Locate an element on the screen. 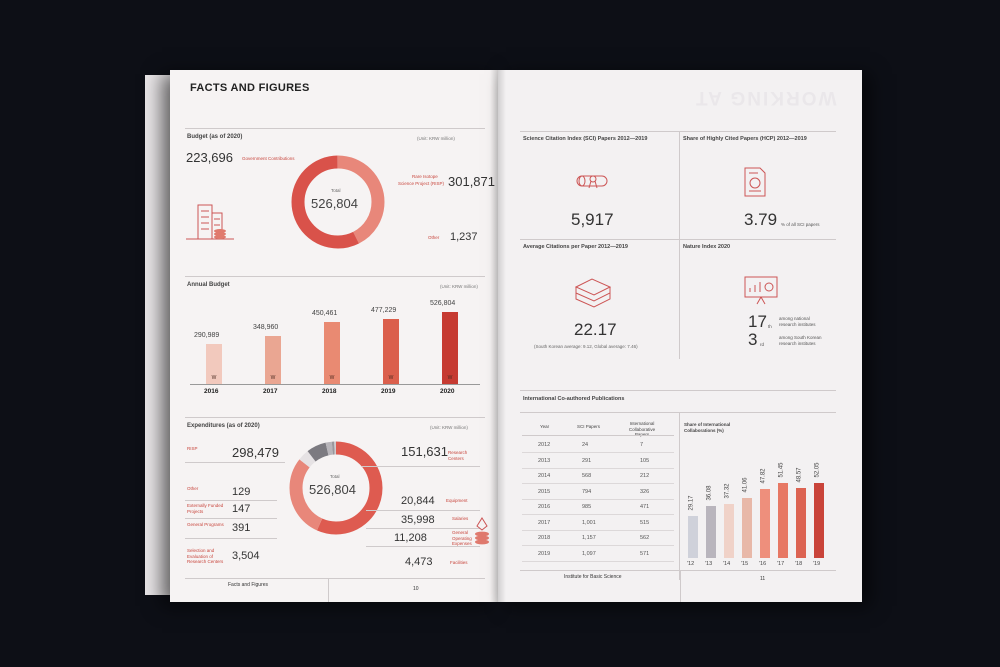  table-cell: 471 is located at coordinates (645, 507).